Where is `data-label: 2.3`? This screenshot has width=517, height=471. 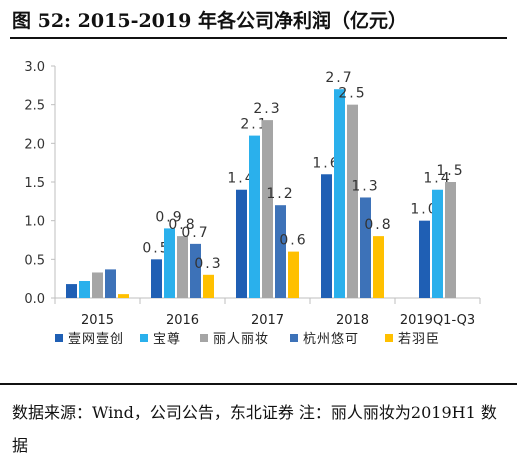
data-label: 2.3 is located at coordinates (267, 109).